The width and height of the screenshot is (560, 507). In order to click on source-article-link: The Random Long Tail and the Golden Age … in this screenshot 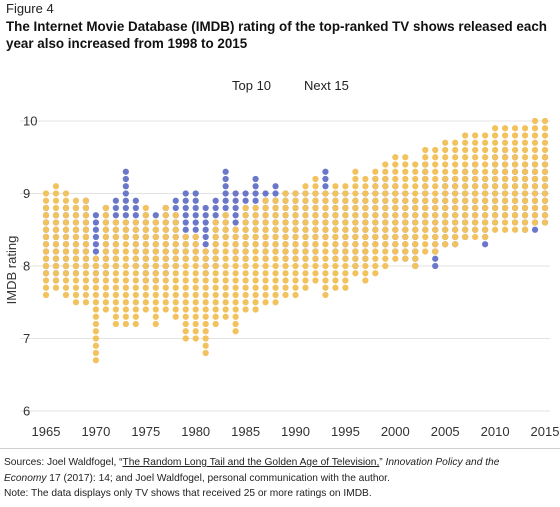, I will do `click(251, 462)`.